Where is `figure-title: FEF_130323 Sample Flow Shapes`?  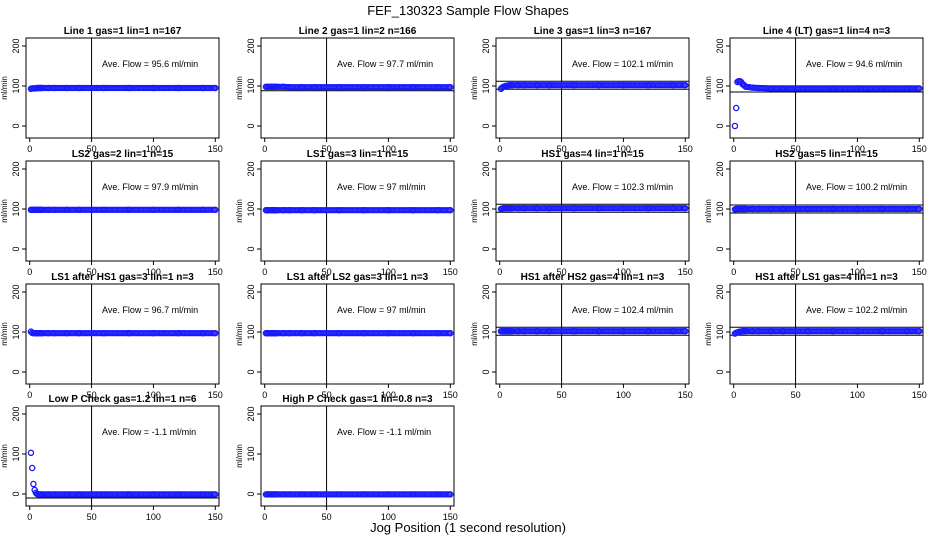
figure-title: FEF_130323 Sample Flow Shapes is located at coordinates (468, 10).